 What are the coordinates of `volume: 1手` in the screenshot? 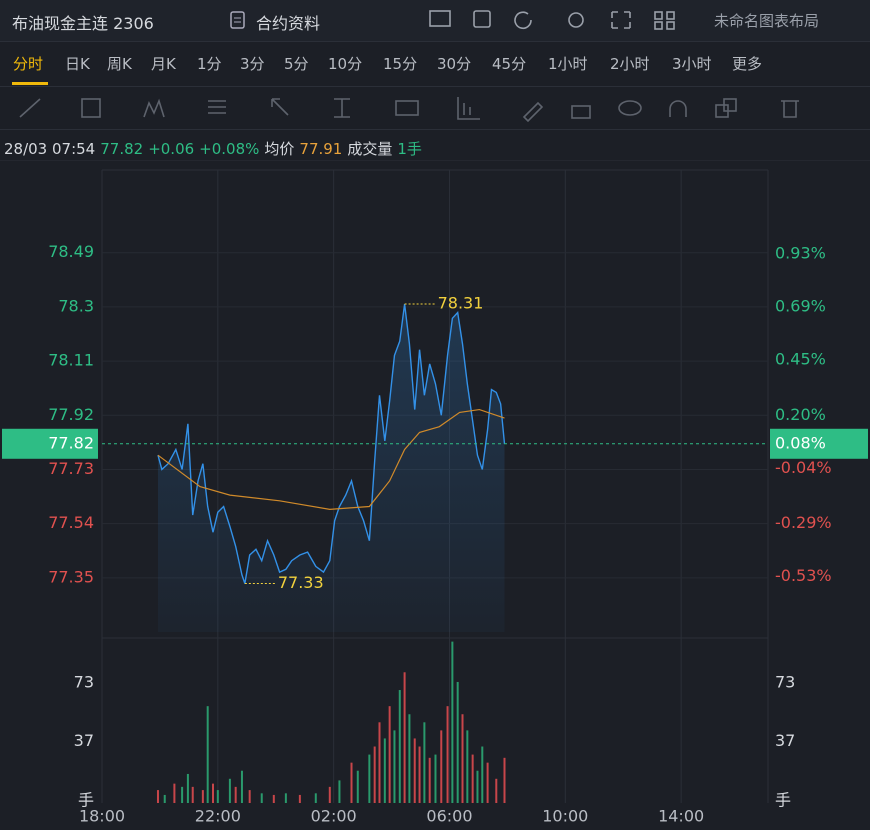 It's located at (409, 149).